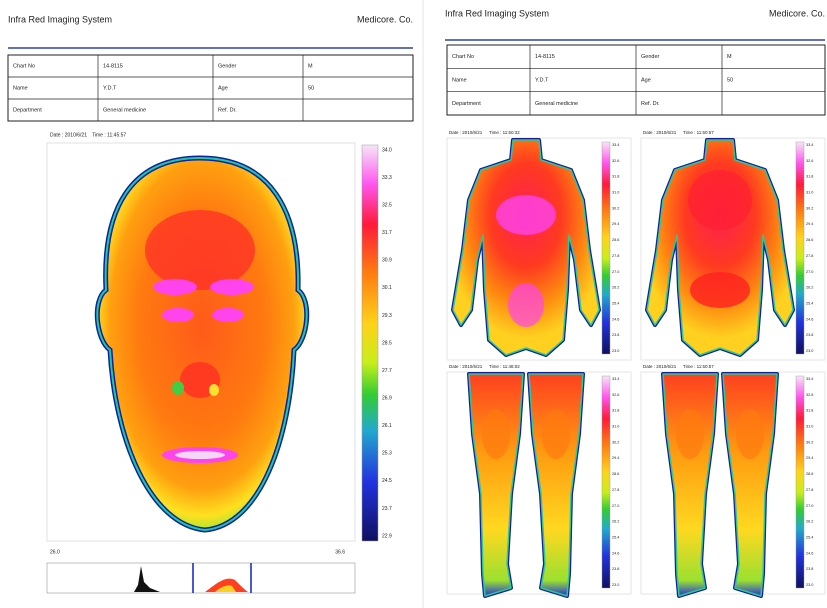 The height and width of the screenshot is (608, 827). What do you see at coordinates (210, 88) in the screenshot?
I see `info-table` at bounding box center [210, 88].